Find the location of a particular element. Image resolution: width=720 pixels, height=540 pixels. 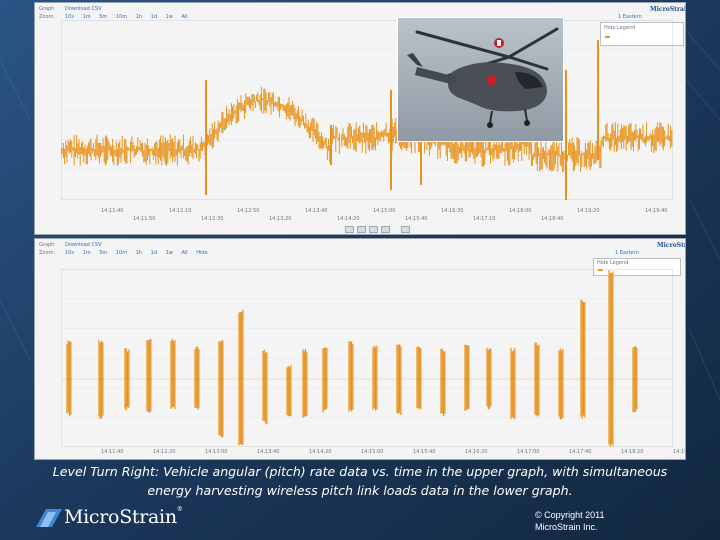

x-tick-label: 14:17:10 is located at coordinates (484, 219).